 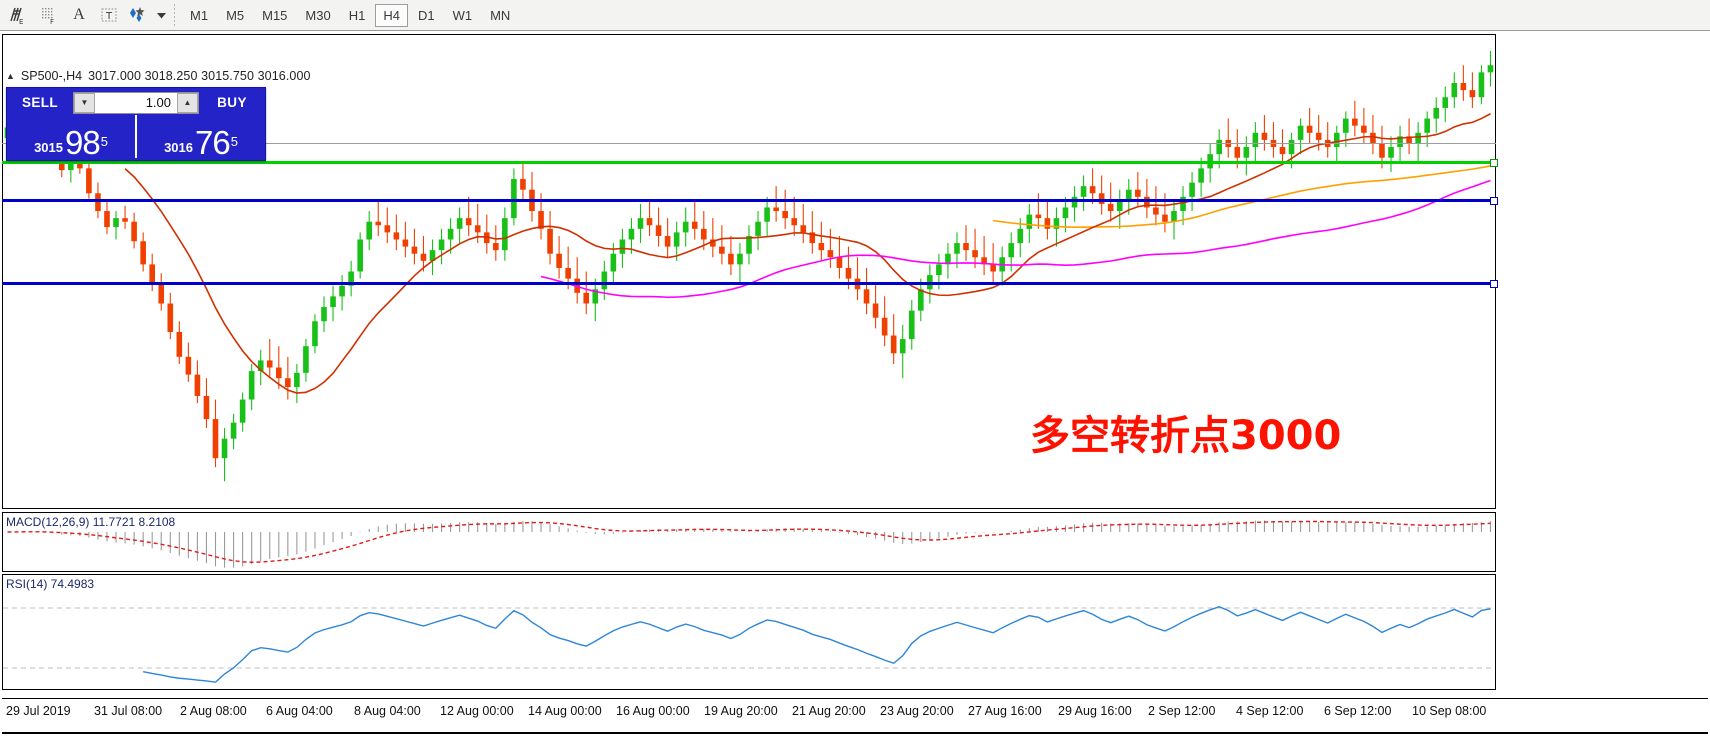 What do you see at coordinates (52, 22) in the screenshot?
I see `svg-text: F` at bounding box center [52, 22].